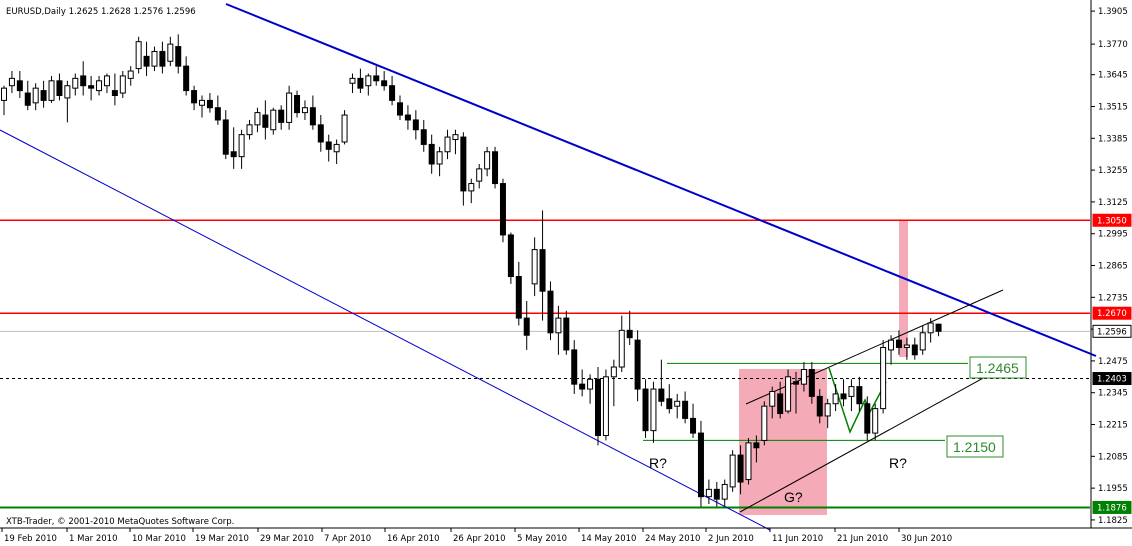 This screenshot has height=546, width=1132. I want to click on level-label-text: 1.2465, so click(997, 368).